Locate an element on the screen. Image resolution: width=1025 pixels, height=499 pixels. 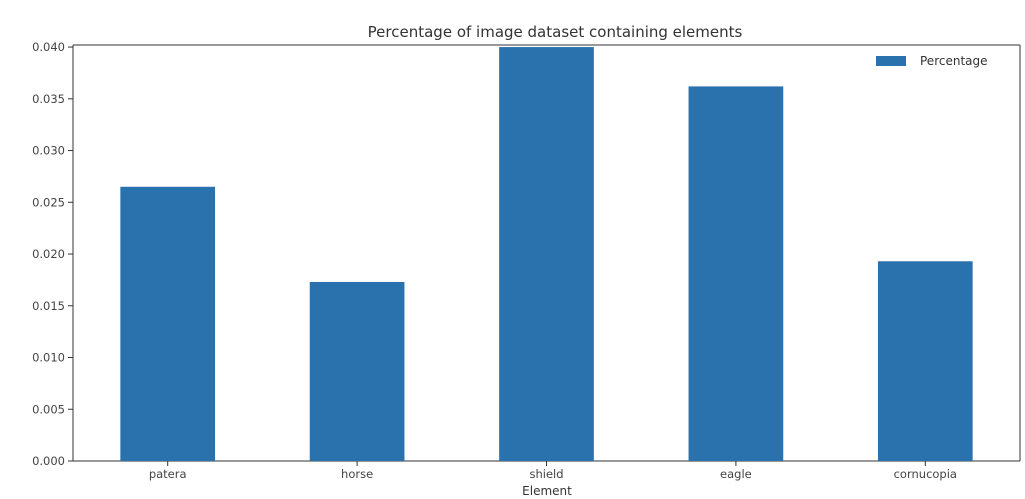
bar-horse is located at coordinates (357, 371).